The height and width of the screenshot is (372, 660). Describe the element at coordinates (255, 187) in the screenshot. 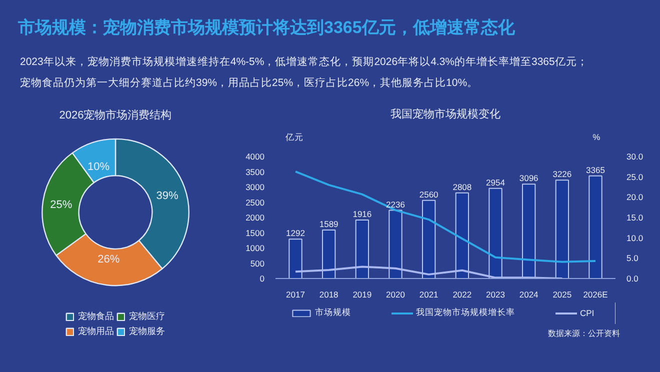

I see `y-tick-label: 3000` at that location.